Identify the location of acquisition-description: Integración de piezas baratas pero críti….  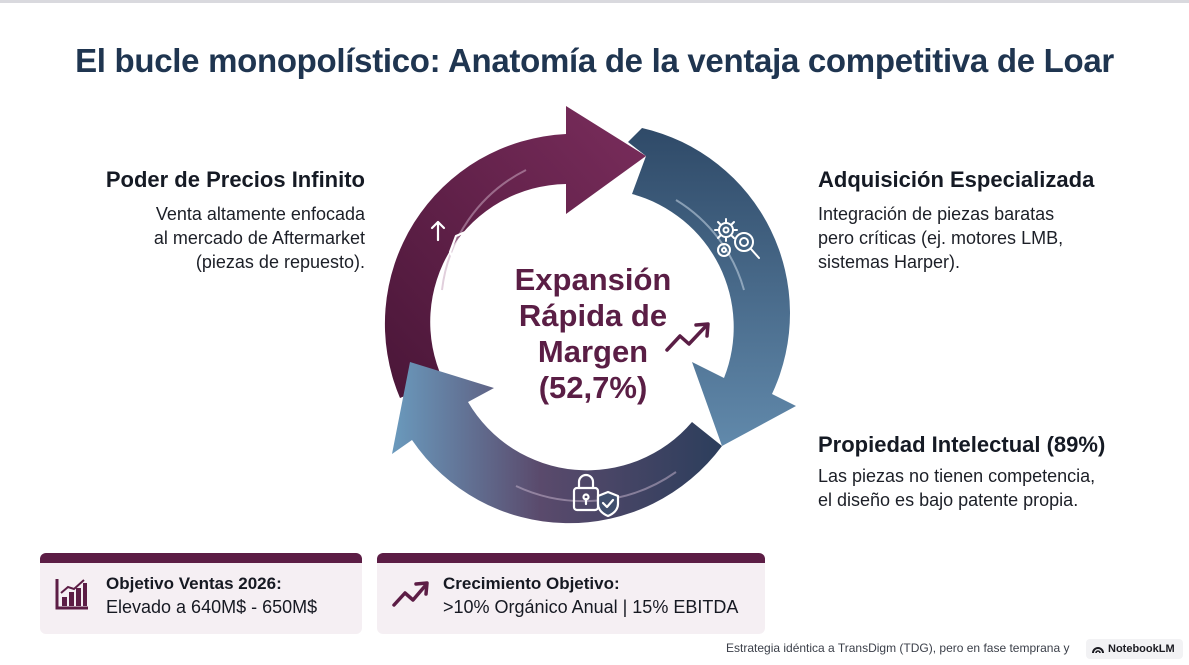
(998, 238).